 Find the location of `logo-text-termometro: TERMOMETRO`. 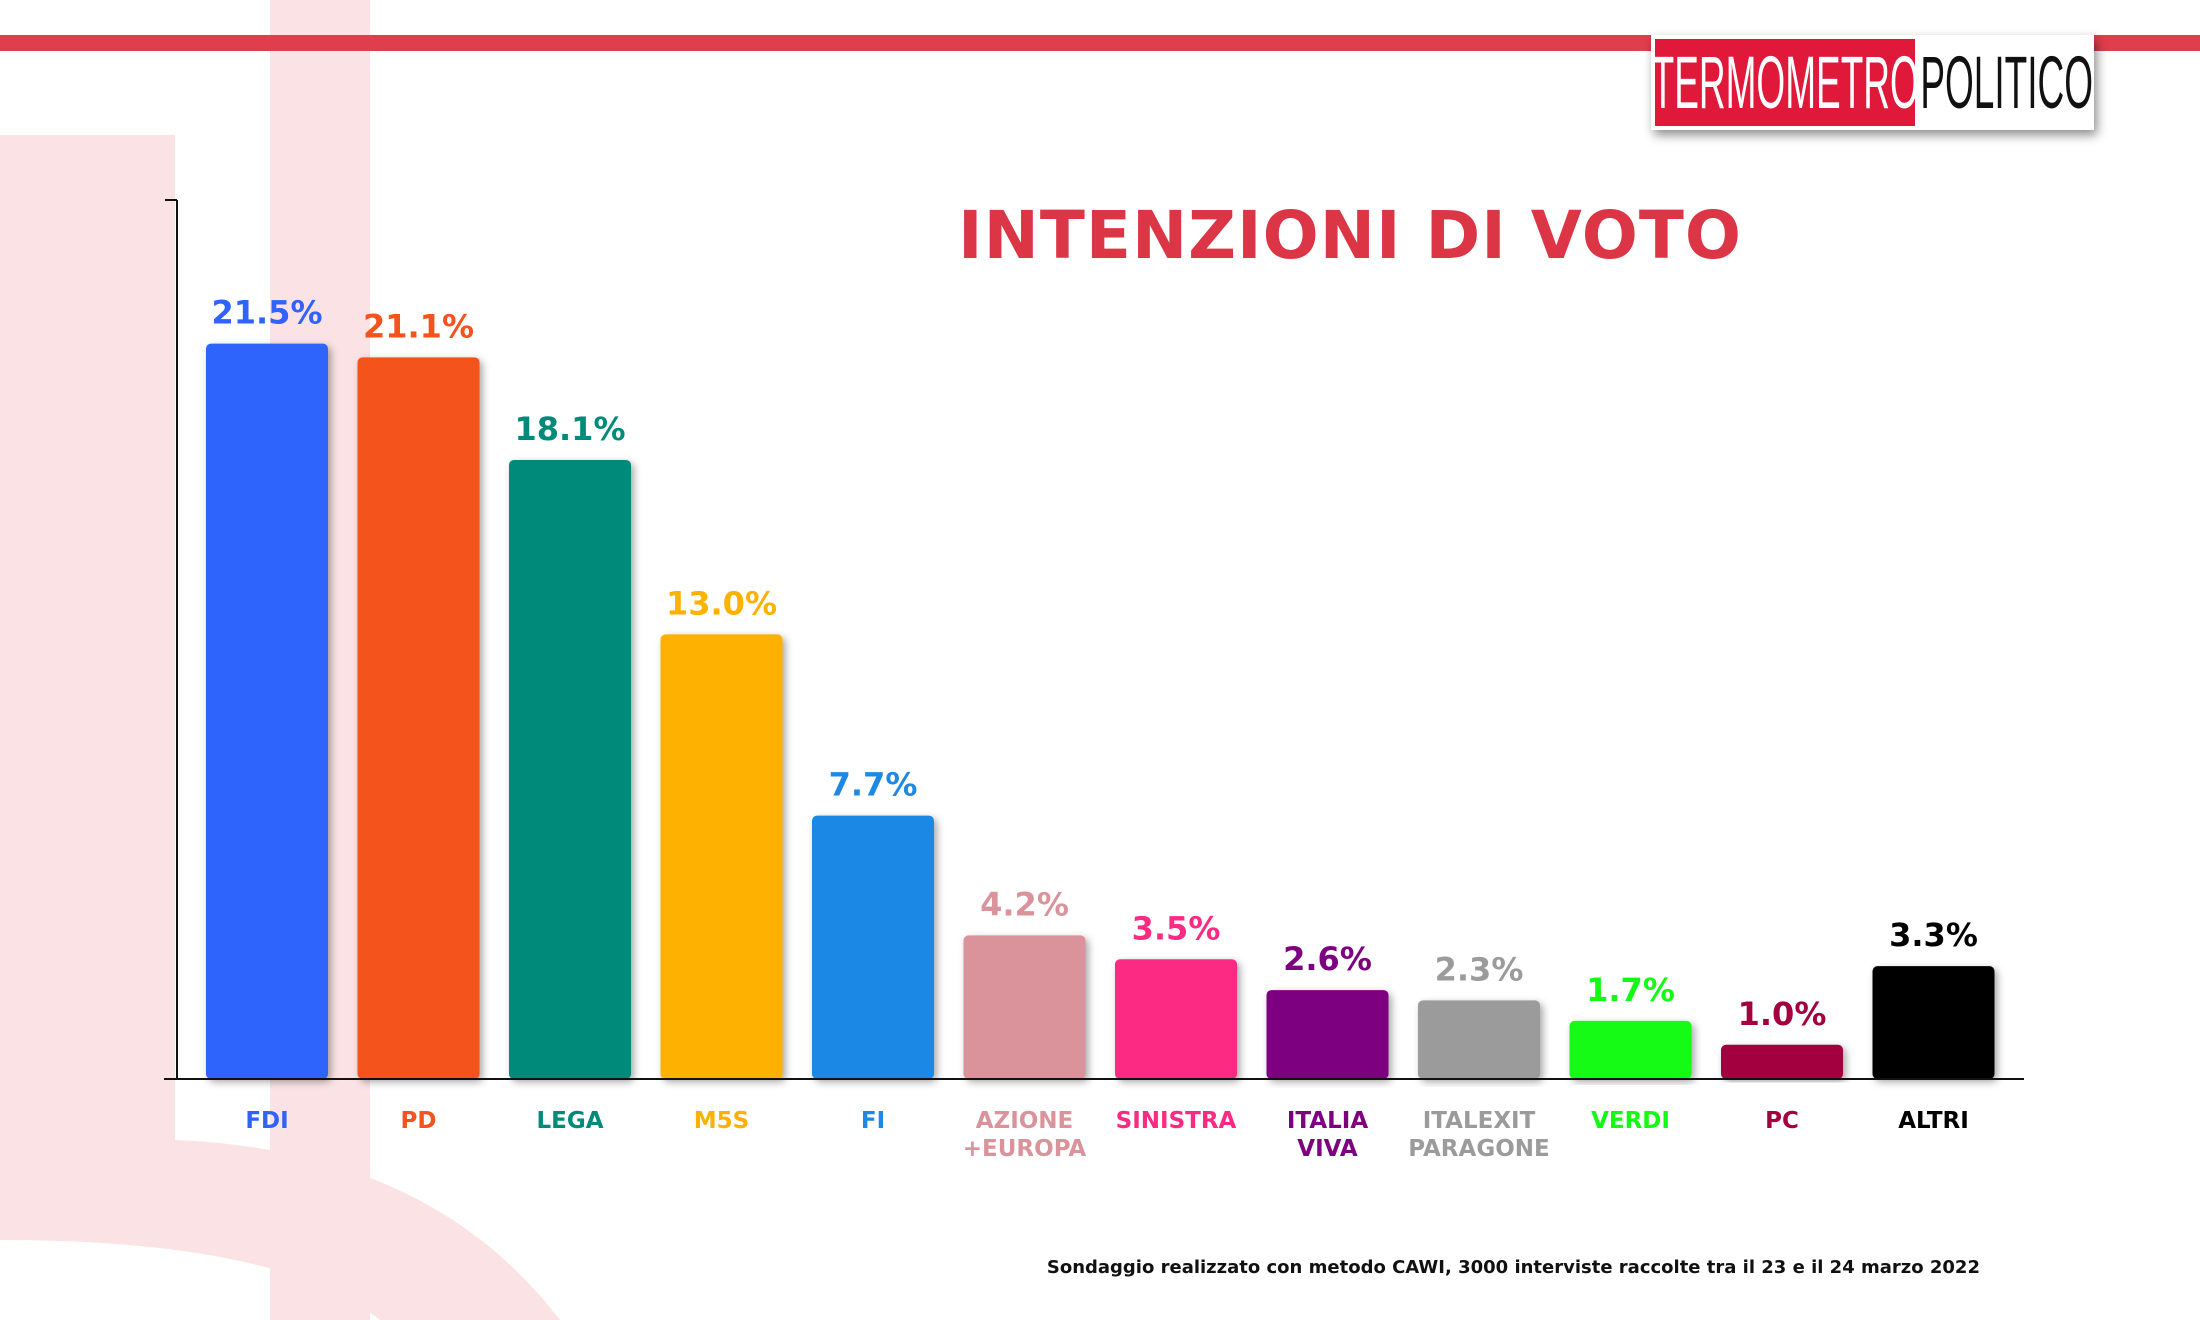

logo-text-termometro: TERMOMETRO is located at coordinates (1785, 82).